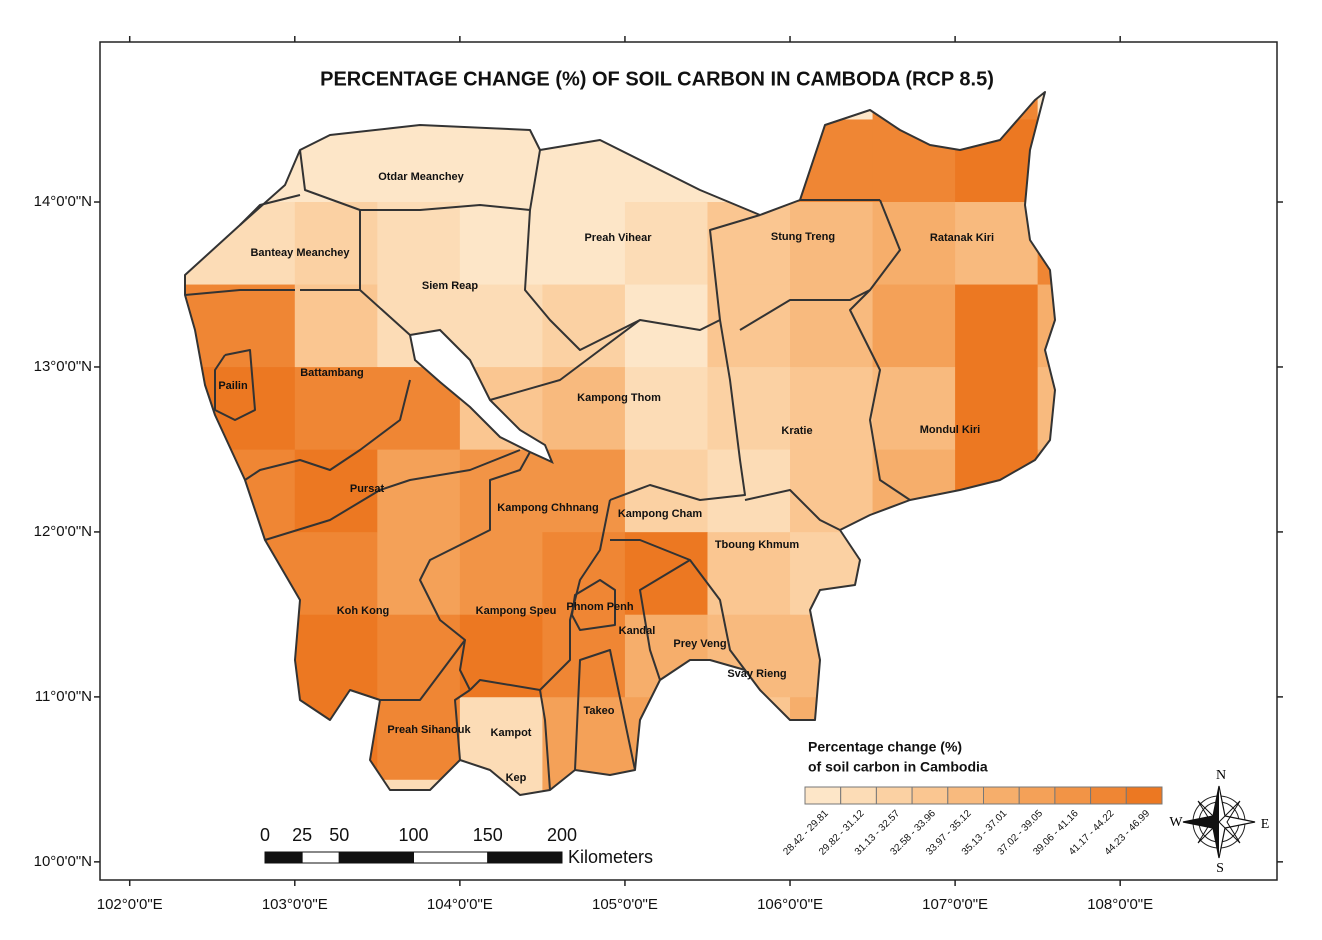  What do you see at coordinates (803, 237) in the screenshot?
I see `province-label: Stung Treng` at bounding box center [803, 237].